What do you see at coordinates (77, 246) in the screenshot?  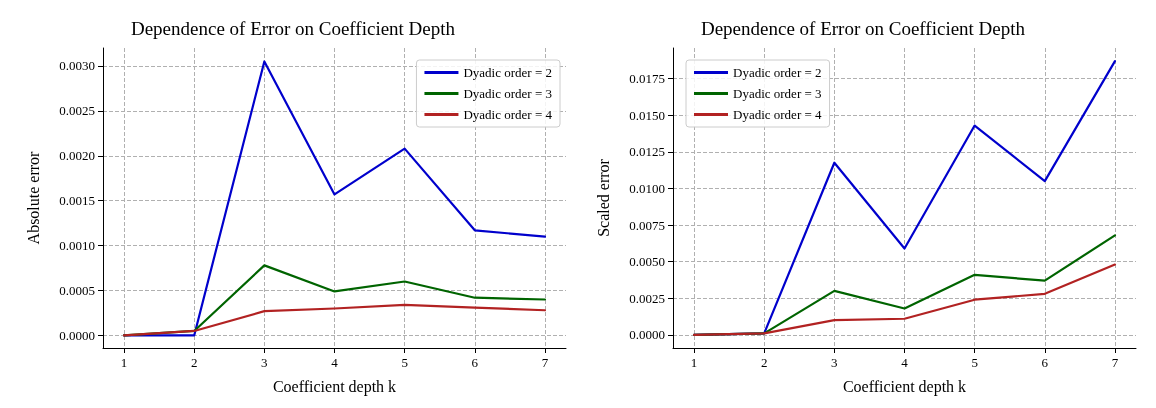 I see `y-tick-label: 0.0010` at bounding box center [77, 246].